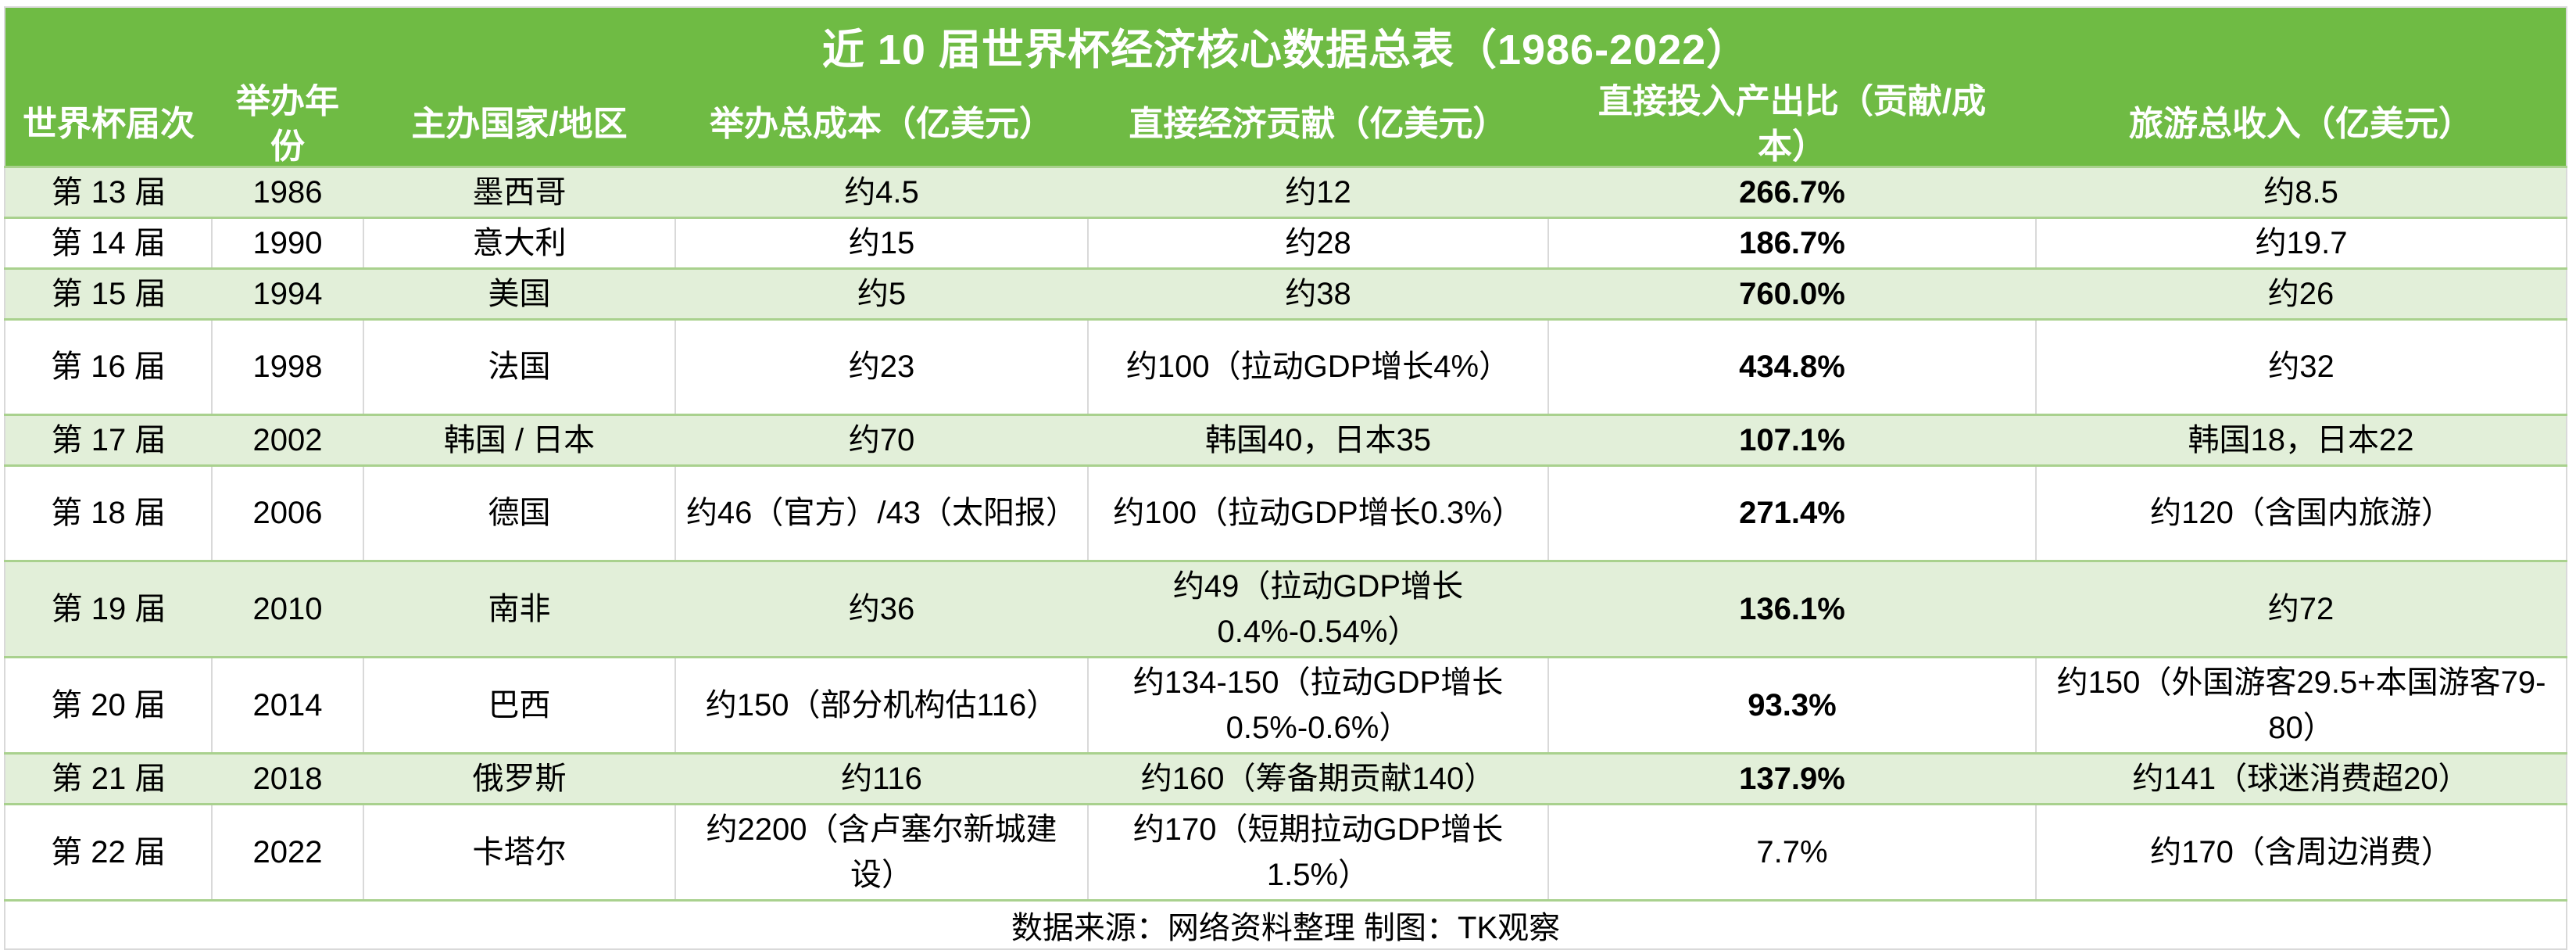  I want to click on cell-tourism: 约8.5, so click(2301, 192).